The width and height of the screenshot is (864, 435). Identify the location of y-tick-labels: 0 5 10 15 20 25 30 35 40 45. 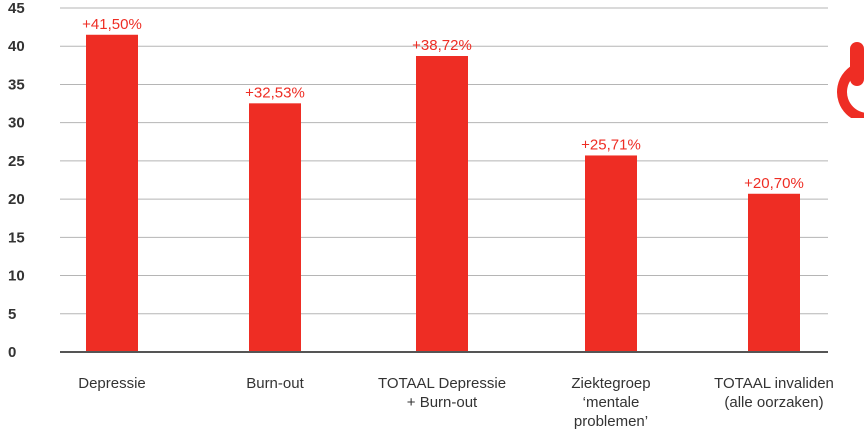
(16, 180).